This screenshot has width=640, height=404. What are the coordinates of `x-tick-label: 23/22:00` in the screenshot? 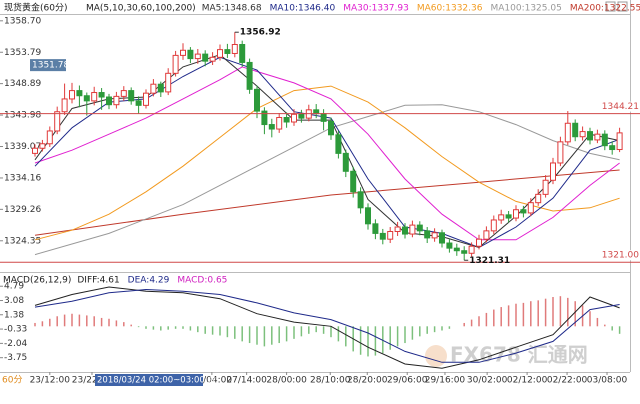 It's located at (92, 381).